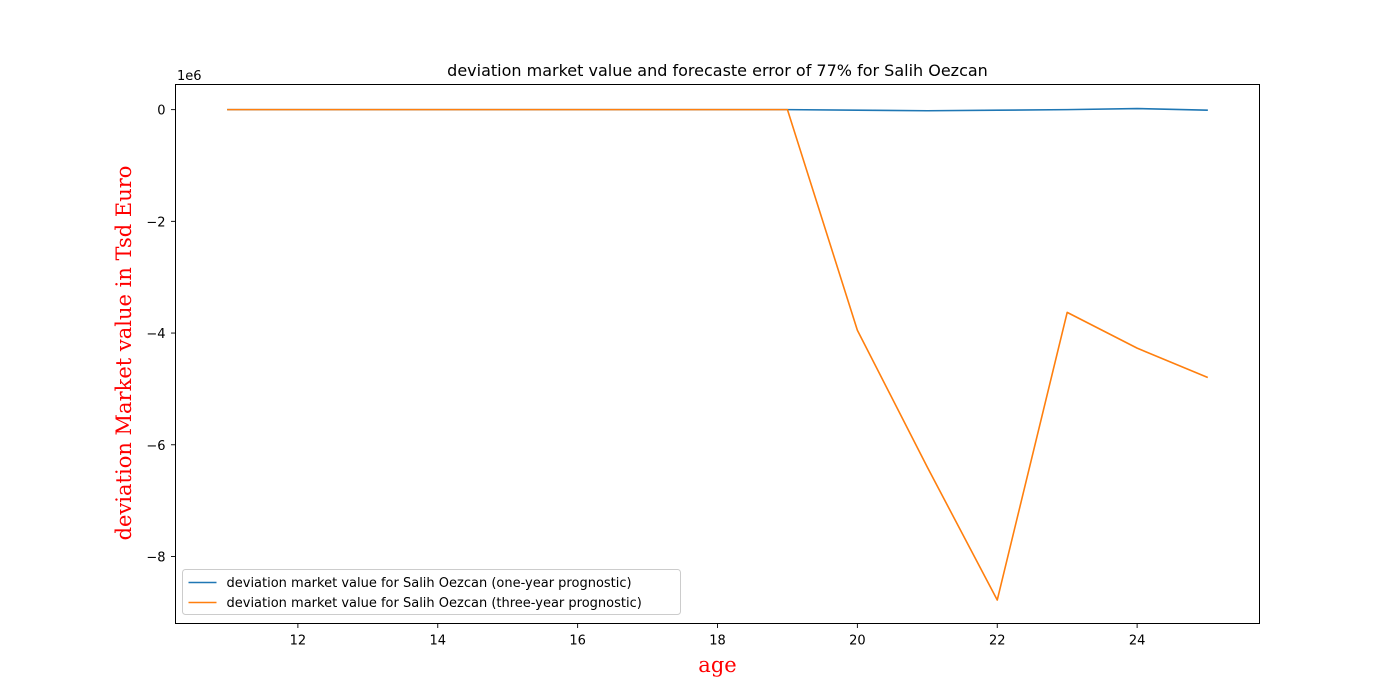 The height and width of the screenshot is (700, 1400). What do you see at coordinates (437, 641) in the screenshot?
I see `x-tick-label: 14` at bounding box center [437, 641].